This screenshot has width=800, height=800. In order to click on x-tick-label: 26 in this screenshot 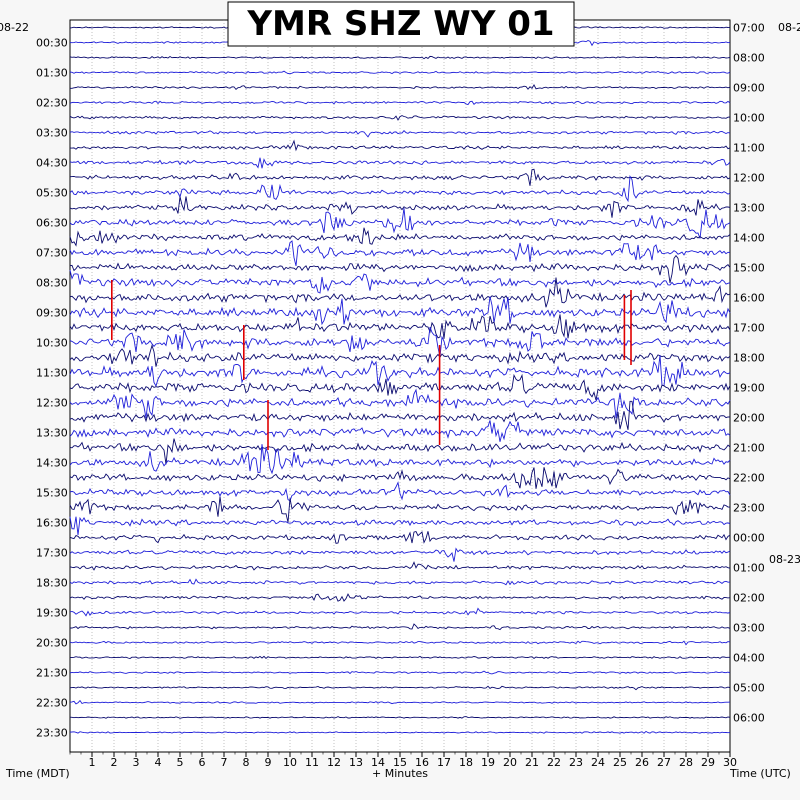, I will do `click(642, 762)`.